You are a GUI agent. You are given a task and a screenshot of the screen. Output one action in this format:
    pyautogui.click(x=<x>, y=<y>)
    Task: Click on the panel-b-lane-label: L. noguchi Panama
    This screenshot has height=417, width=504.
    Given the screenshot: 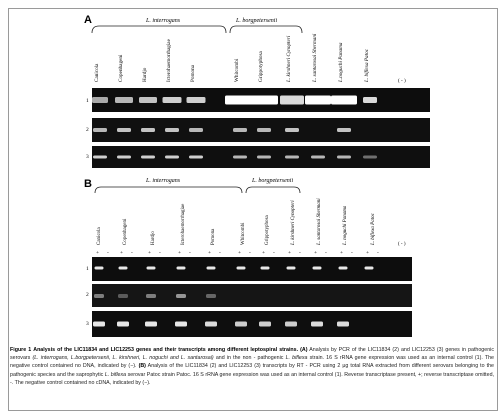 What is the action you would take?
    pyautogui.click(x=345, y=225)
    